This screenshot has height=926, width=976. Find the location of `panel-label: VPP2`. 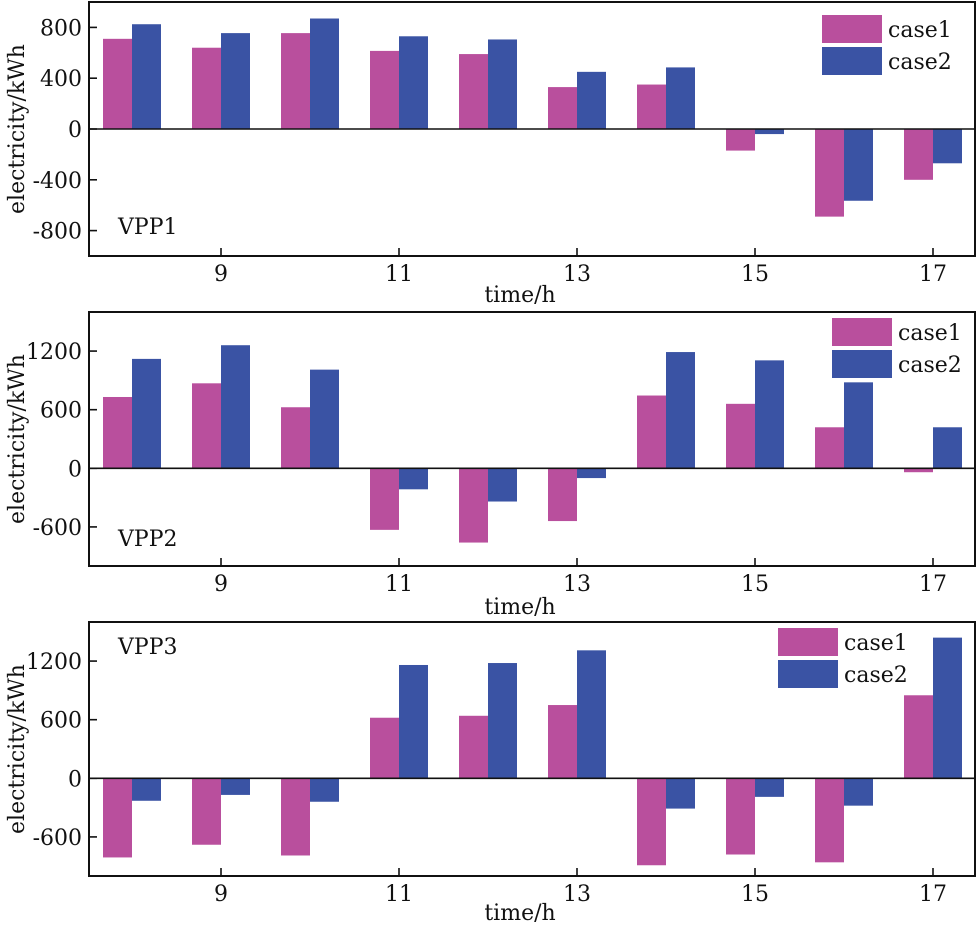

panel-label: VPP2 is located at coordinates (147, 539).